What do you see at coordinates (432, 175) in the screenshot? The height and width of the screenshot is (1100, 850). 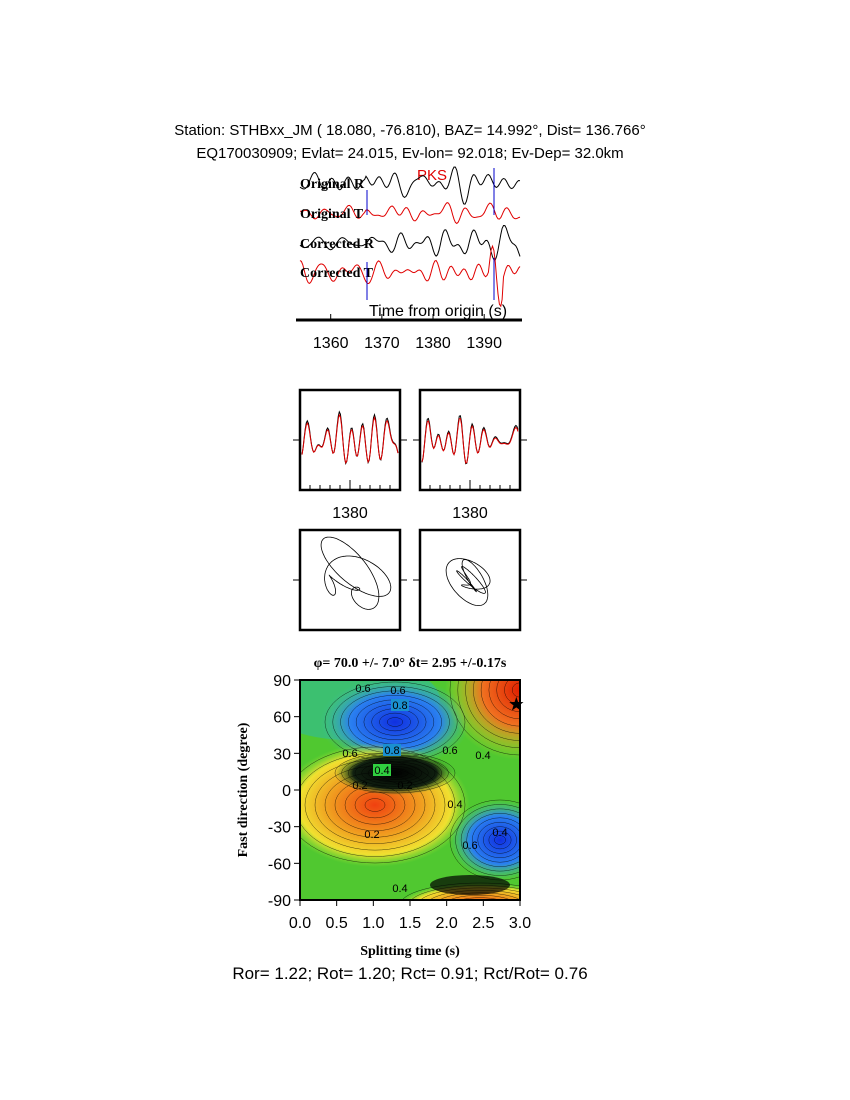 I see `phase-label: PKS` at bounding box center [432, 175].